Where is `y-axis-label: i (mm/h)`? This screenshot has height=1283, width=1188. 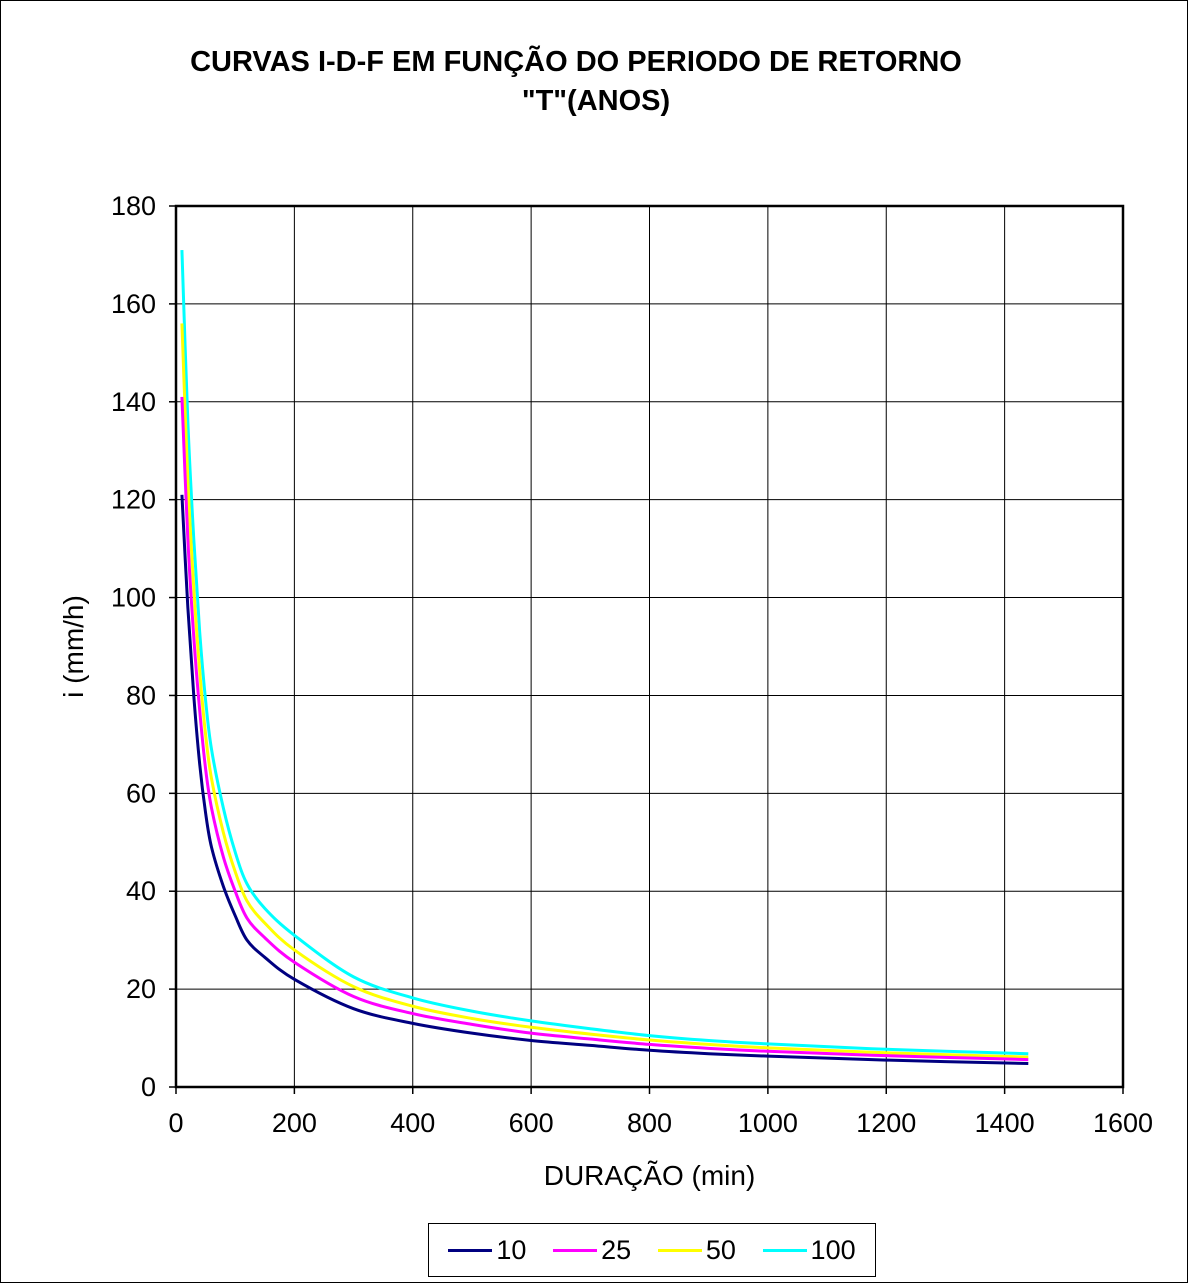 y-axis-label: i (mm/h) is located at coordinates (73, 646).